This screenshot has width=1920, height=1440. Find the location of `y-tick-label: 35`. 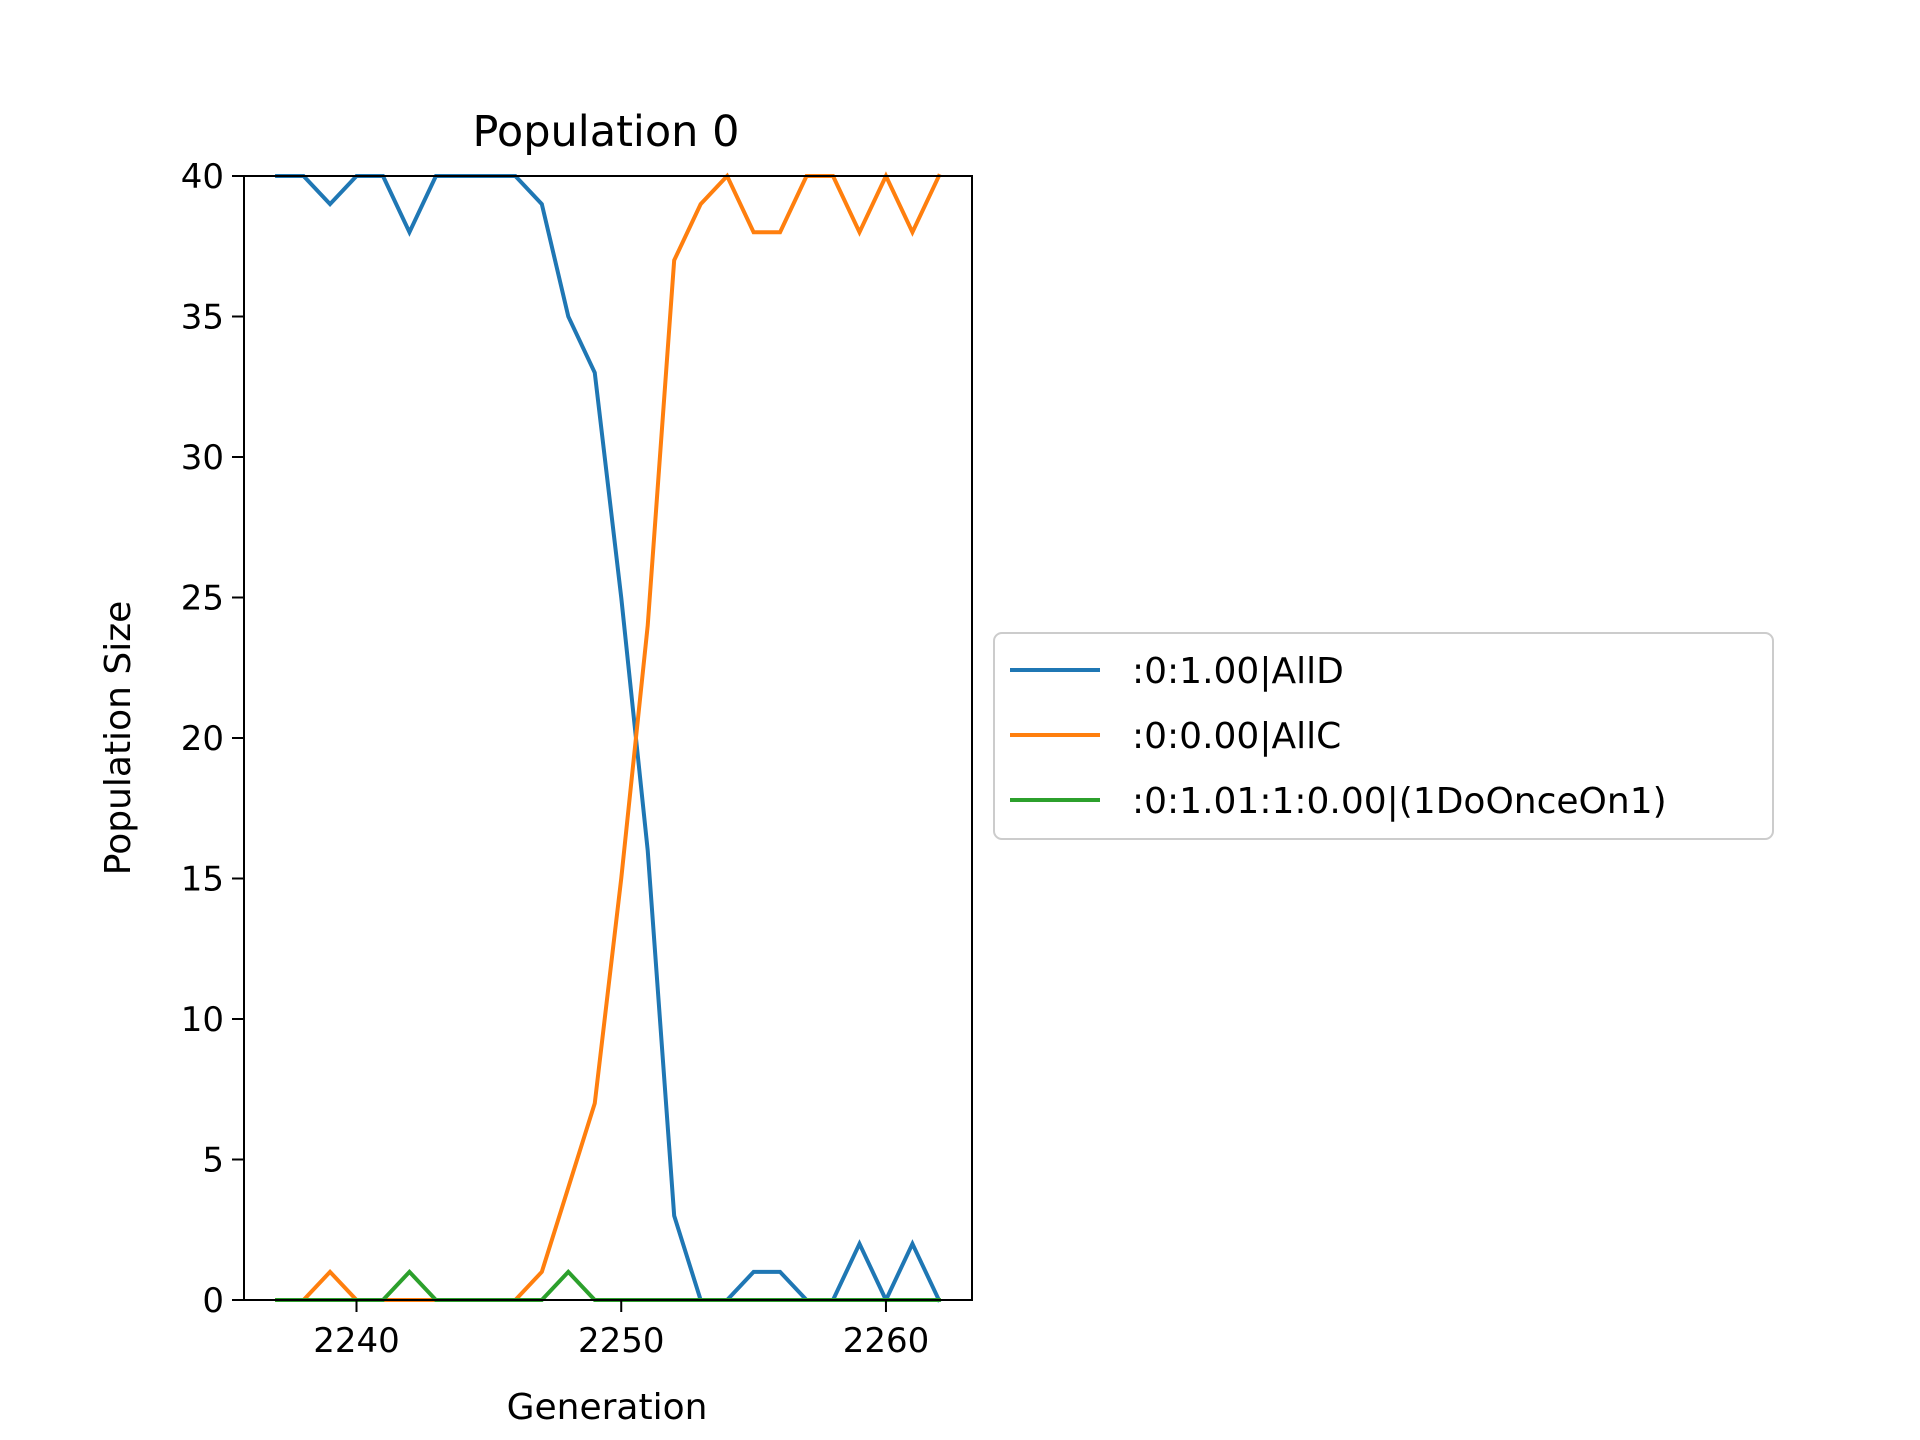

y-tick-label: 35 is located at coordinates (202, 318).